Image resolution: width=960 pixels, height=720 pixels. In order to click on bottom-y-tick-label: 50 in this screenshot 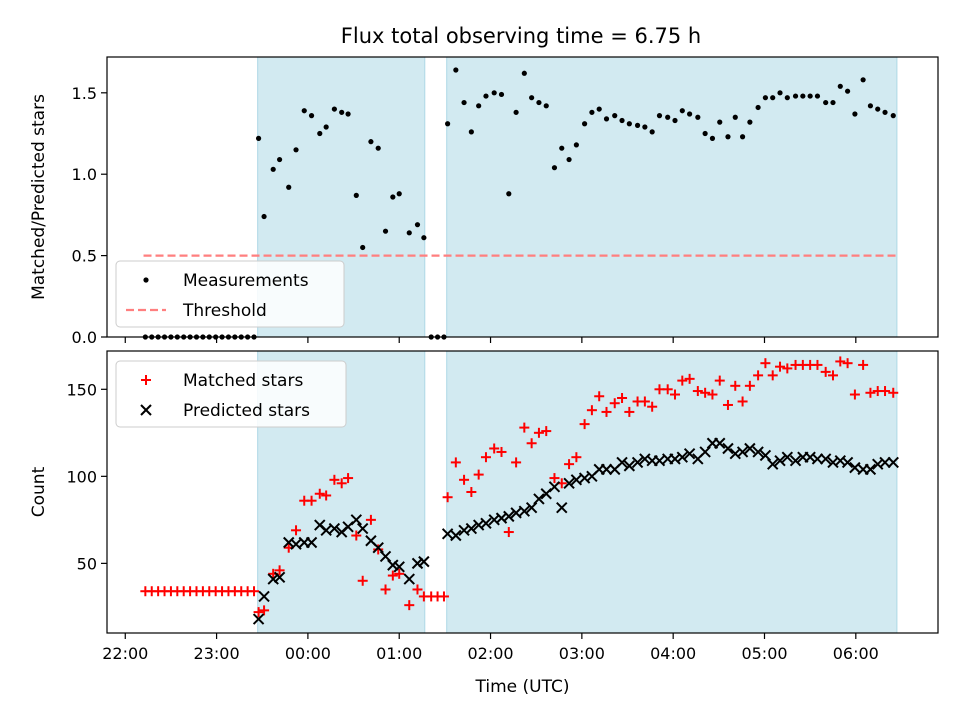, I will do `click(87, 563)`.